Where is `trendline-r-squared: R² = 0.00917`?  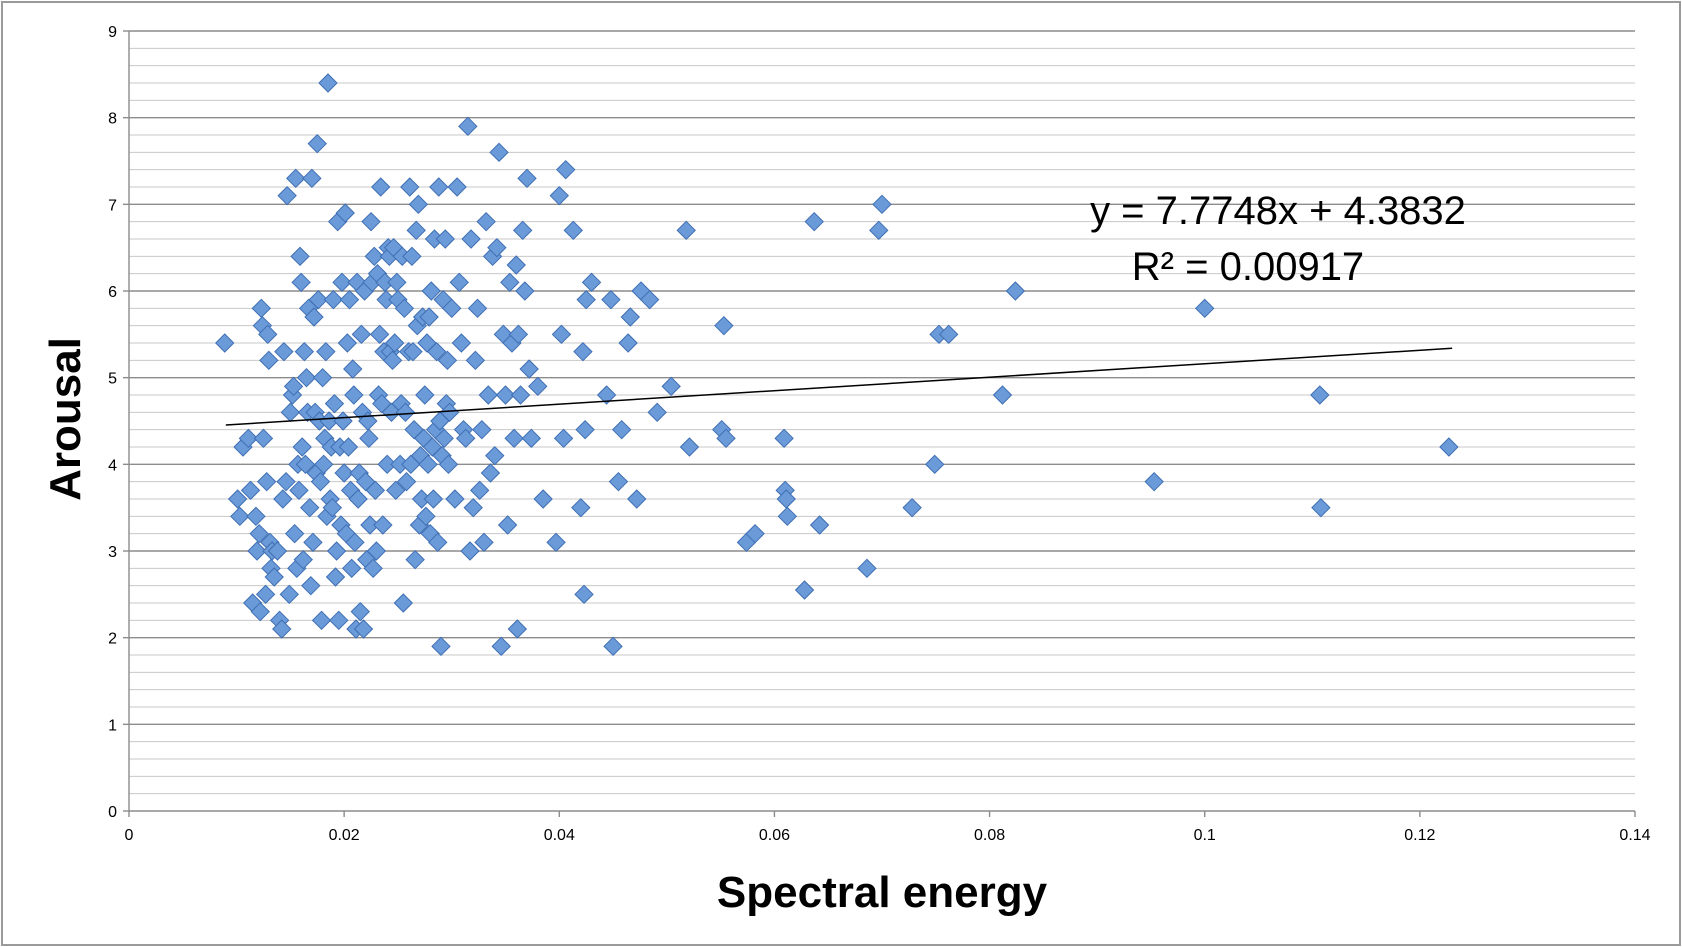 trendline-r-squared: R² = 0.00917 is located at coordinates (1248, 267).